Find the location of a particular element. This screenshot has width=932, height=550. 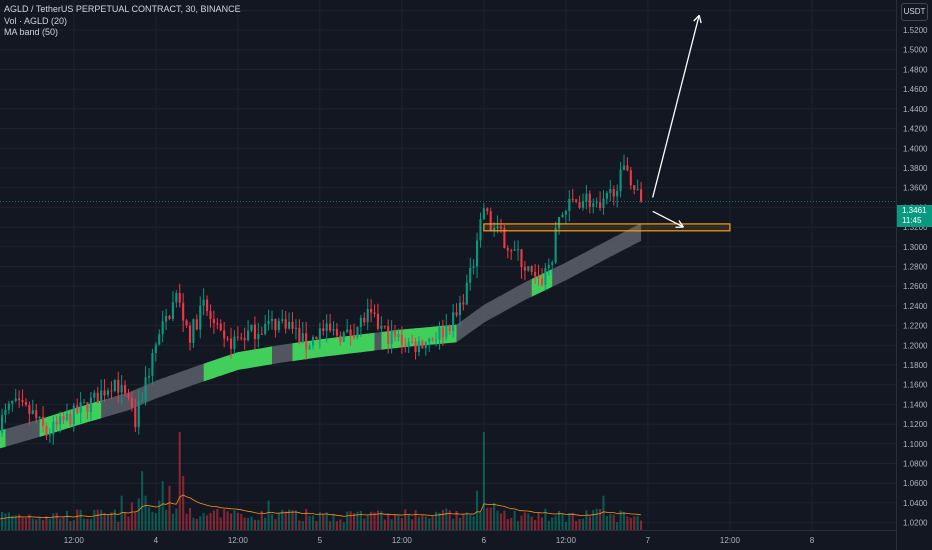

volume-indicator-label: Vol · AGLD (20) is located at coordinates (36, 20).